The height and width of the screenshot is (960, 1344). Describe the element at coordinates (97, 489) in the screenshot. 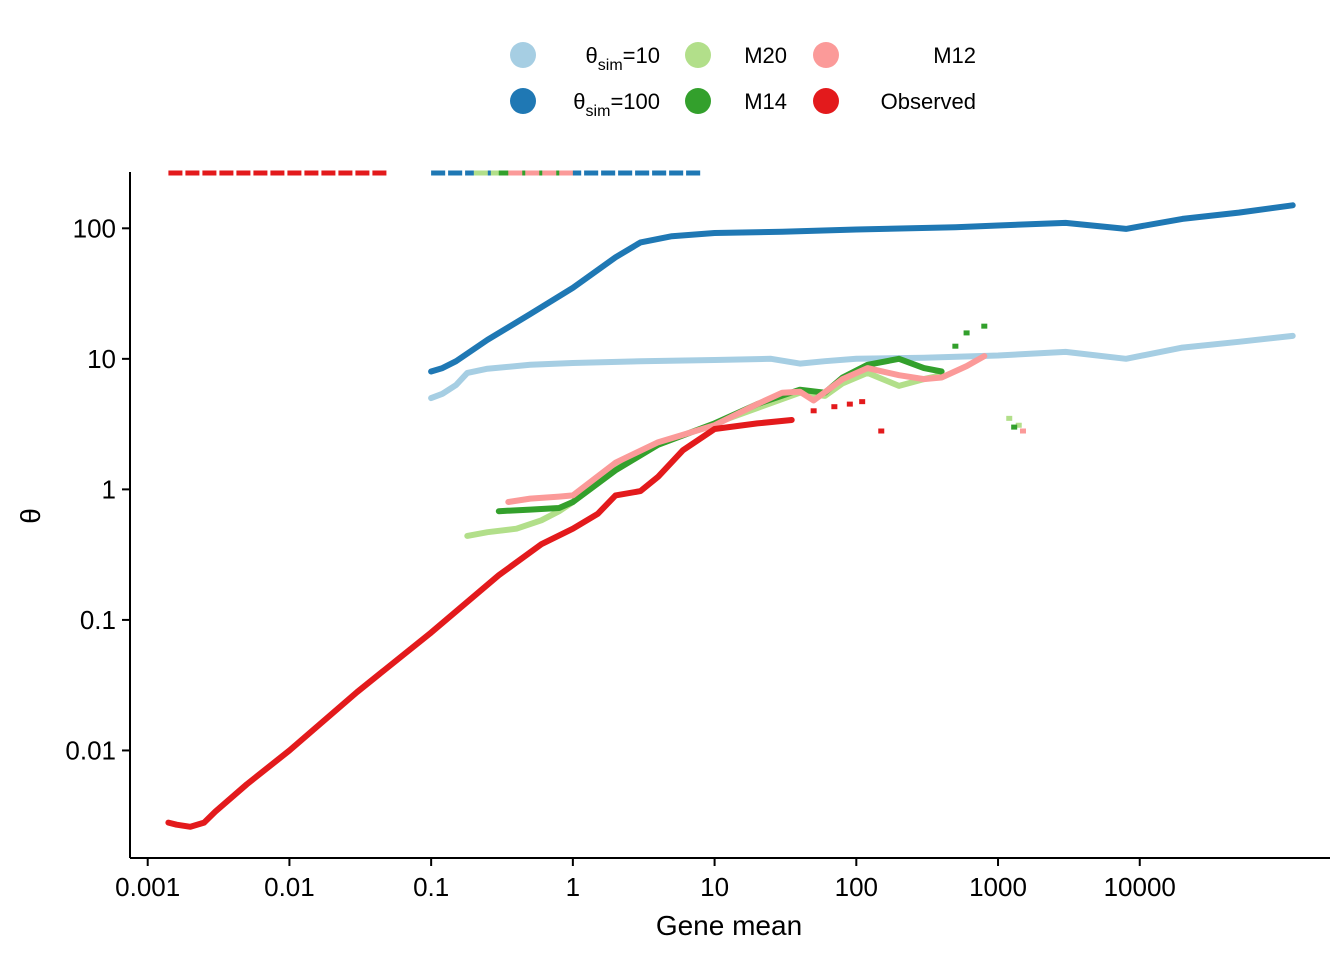

I see `y-axis-ticks: 0.01 0.1 1 10 100` at that location.